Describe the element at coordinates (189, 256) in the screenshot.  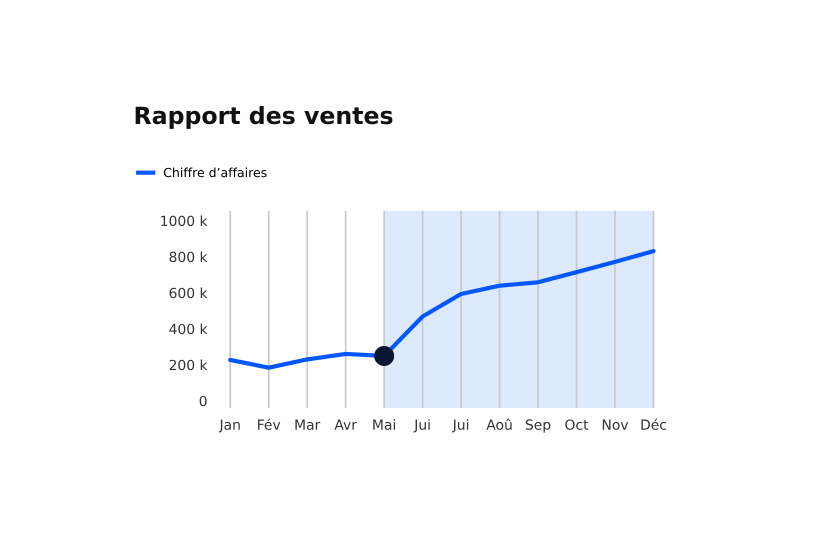
I see `y-tick-label: 800 k` at that location.